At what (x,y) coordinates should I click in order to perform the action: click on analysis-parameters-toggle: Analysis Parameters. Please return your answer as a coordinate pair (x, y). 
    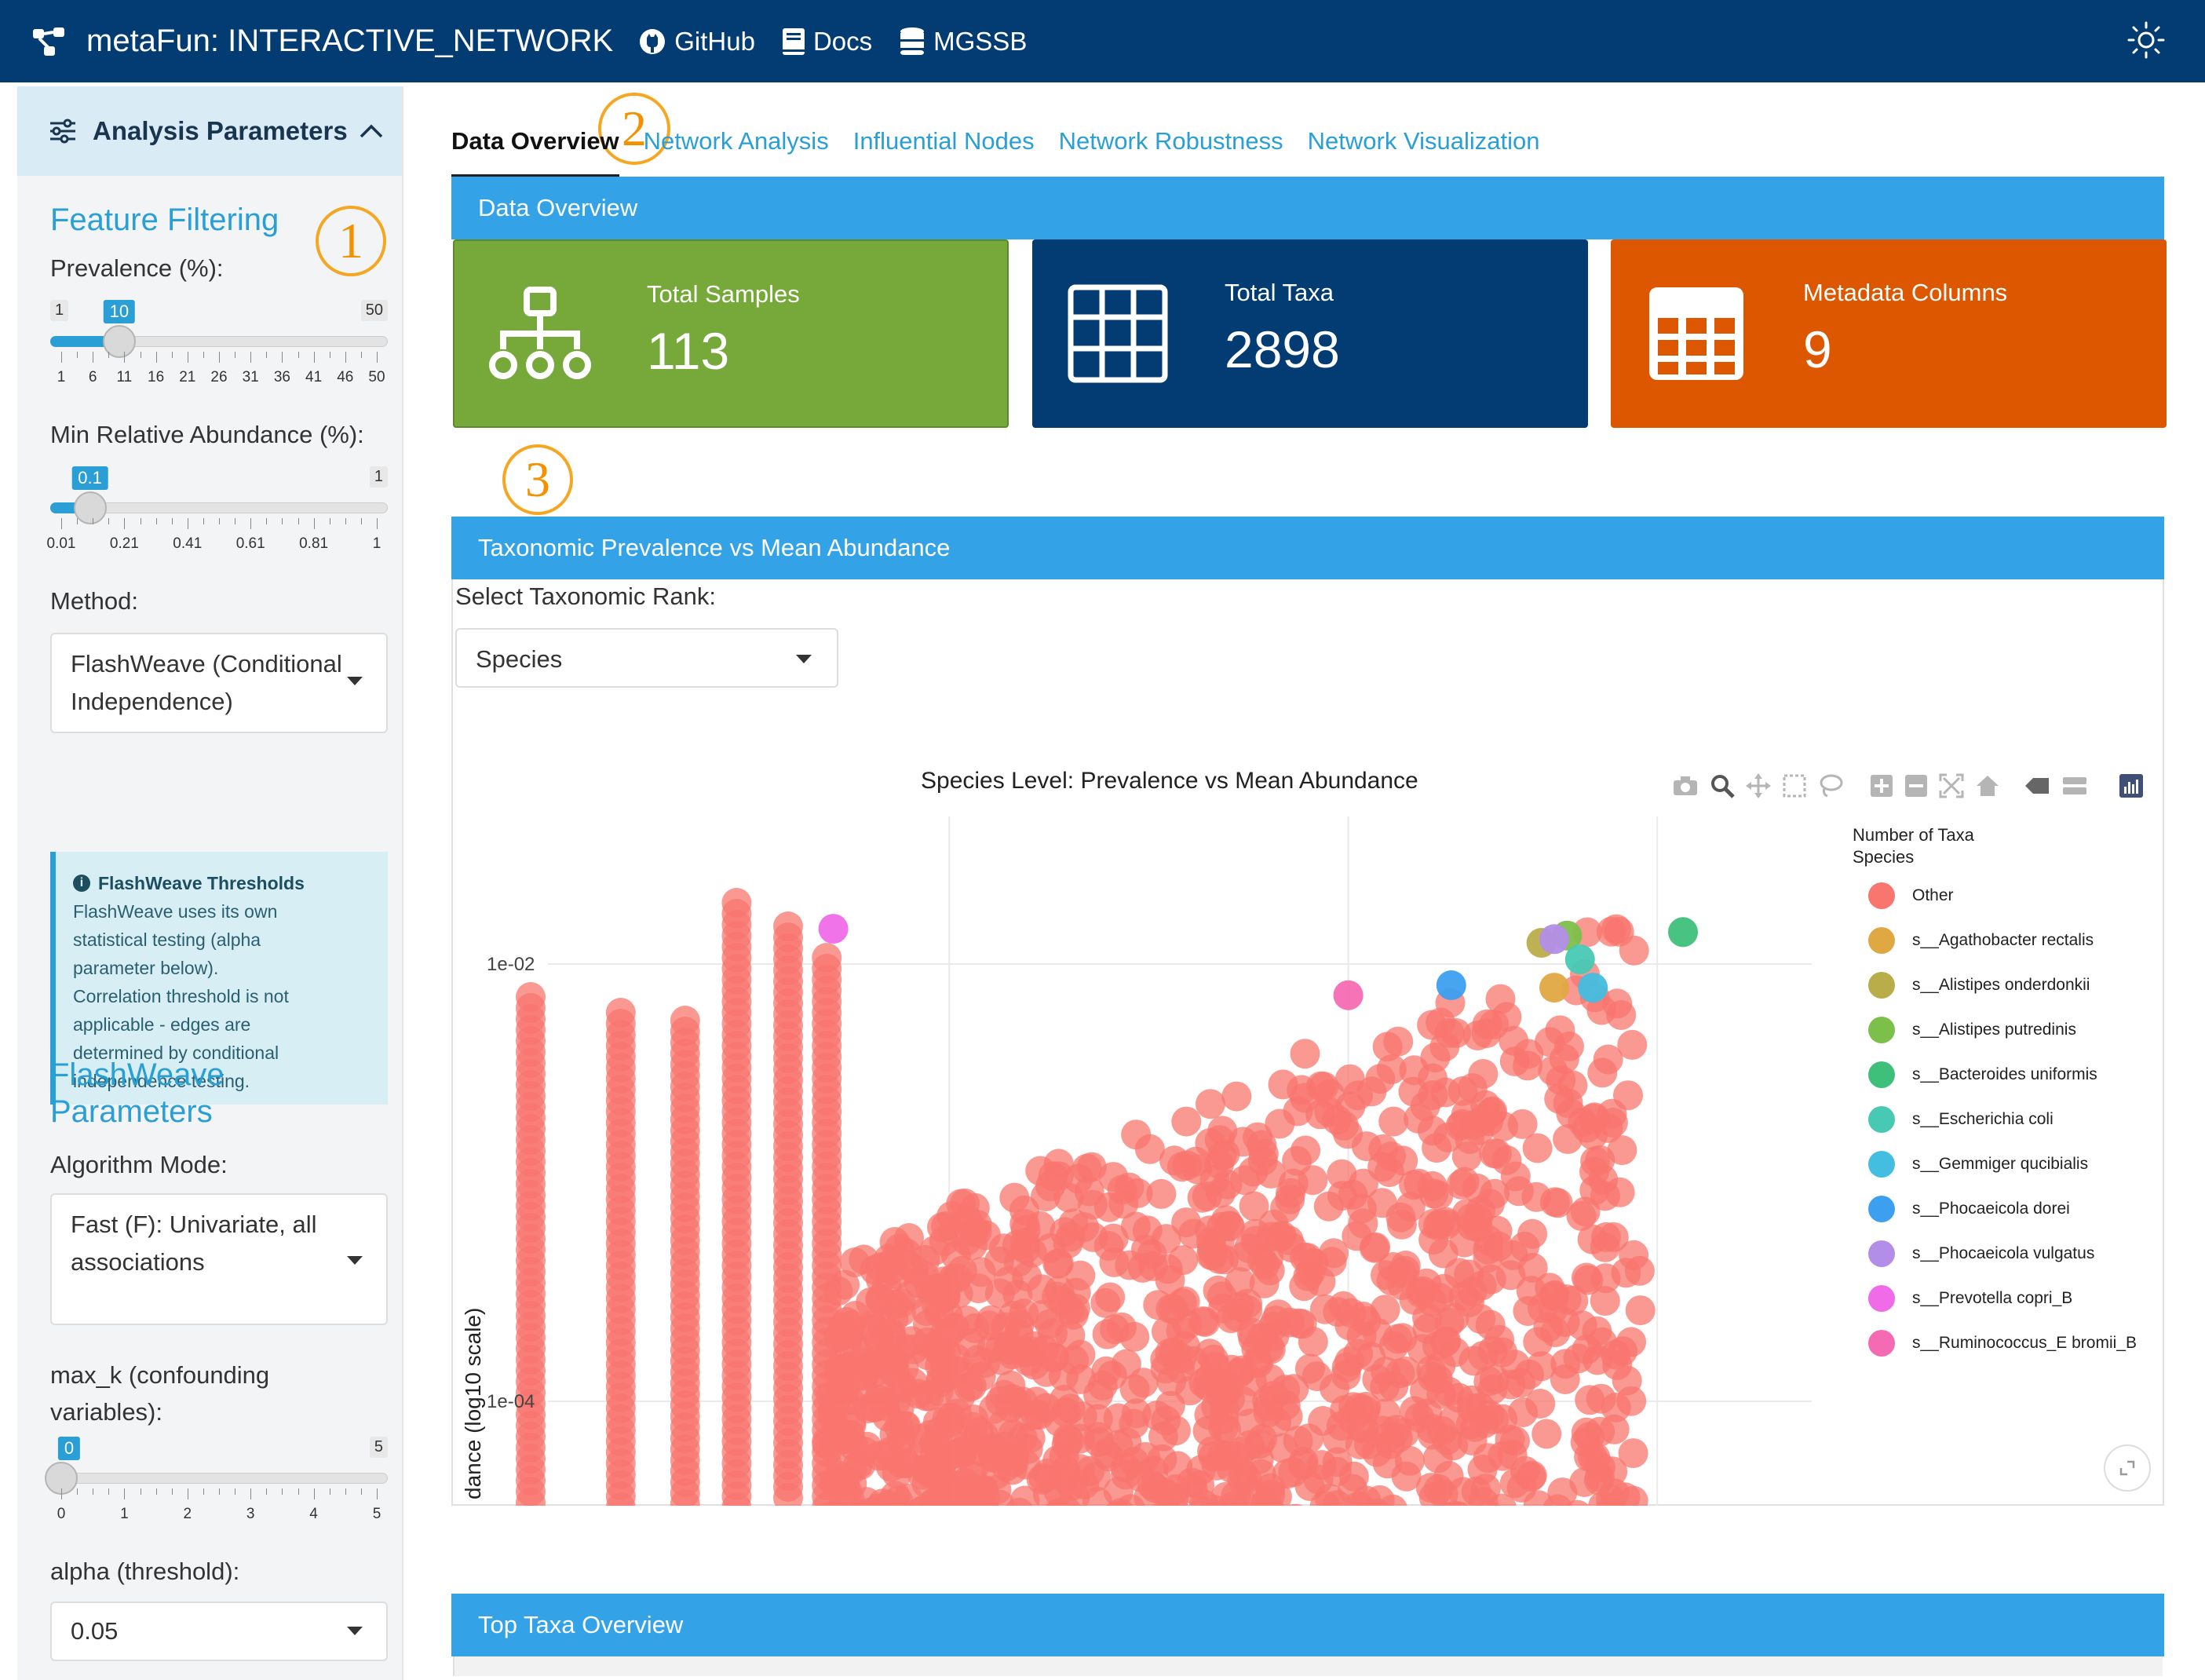
    Looking at the image, I should click on (209, 131).